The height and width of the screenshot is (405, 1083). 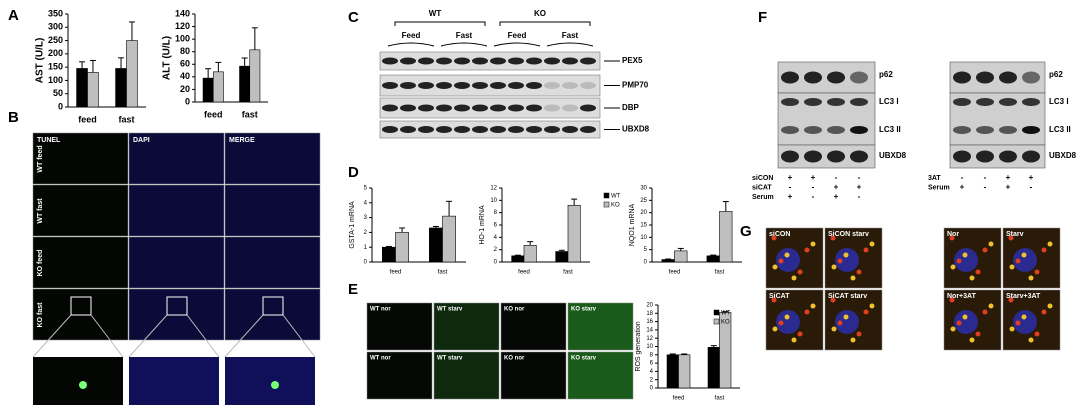 I want to click on x-tick-label: fast, so click(x=126, y=119).